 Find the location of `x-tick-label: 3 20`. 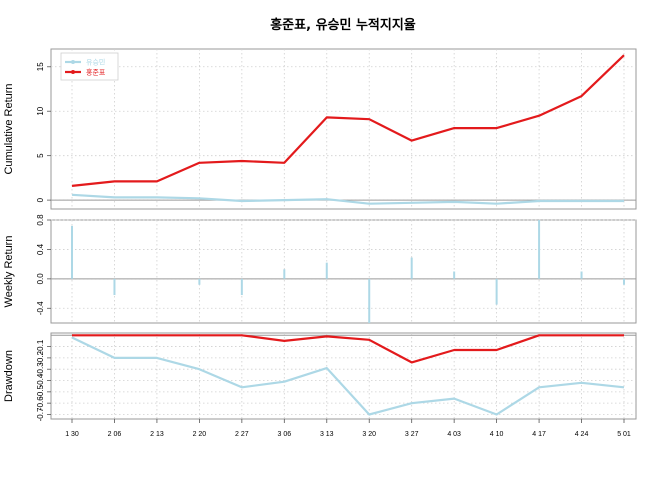

x-tick-label: 3 20 is located at coordinates (369, 434).